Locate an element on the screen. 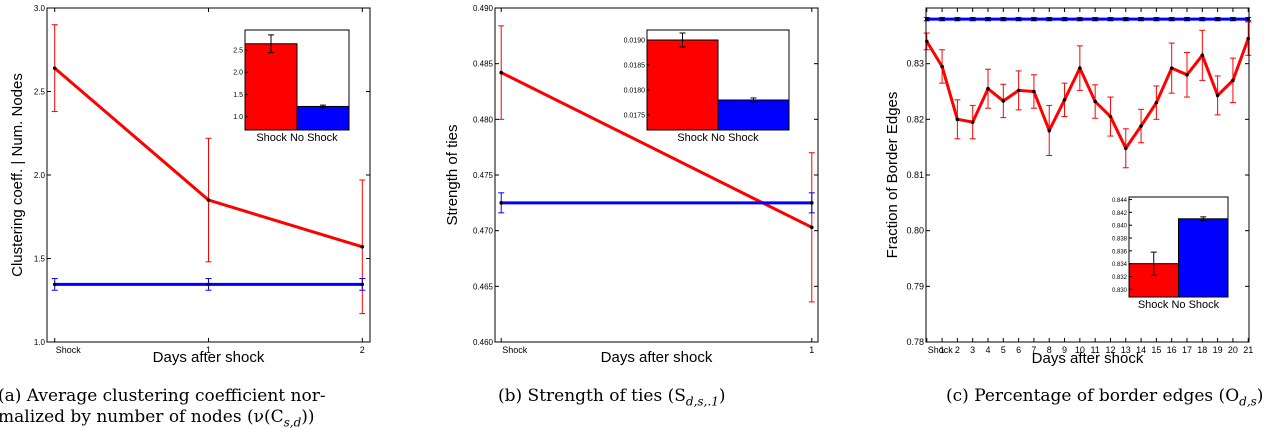 This screenshot has width=1288, height=439. chart-b-xtick-label: Shock is located at coordinates (515, 350).